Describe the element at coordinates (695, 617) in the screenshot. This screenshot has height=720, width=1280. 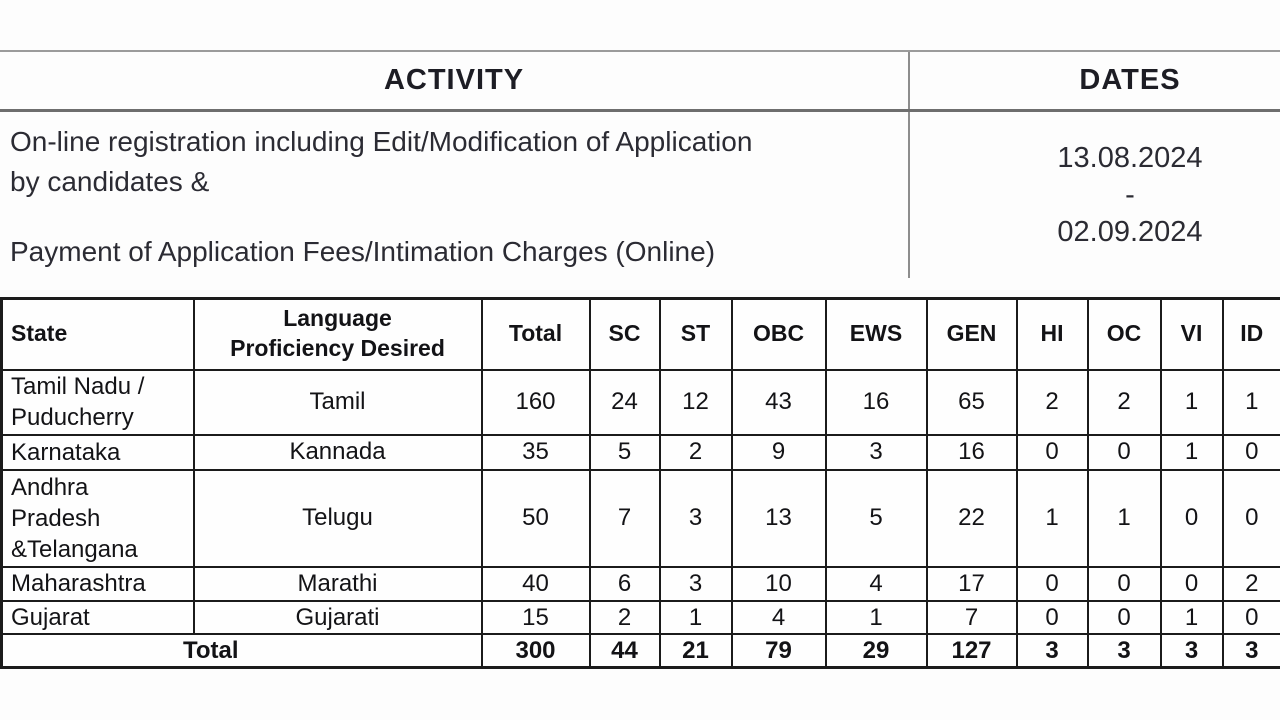
I see `cell-st: 1` at that location.